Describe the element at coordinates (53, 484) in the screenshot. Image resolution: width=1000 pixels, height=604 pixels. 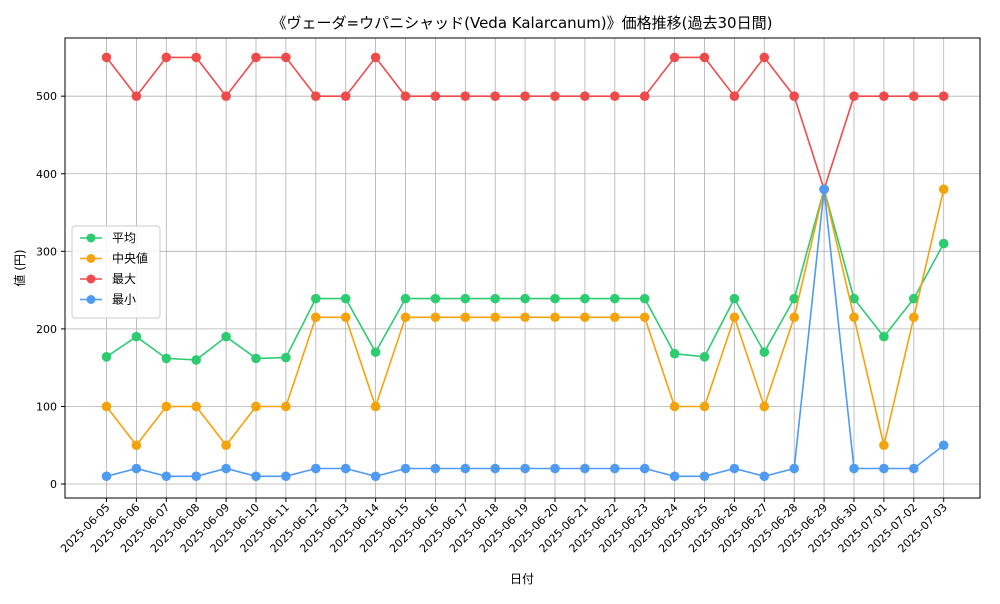
I see `y-tick-label: 0` at that location.